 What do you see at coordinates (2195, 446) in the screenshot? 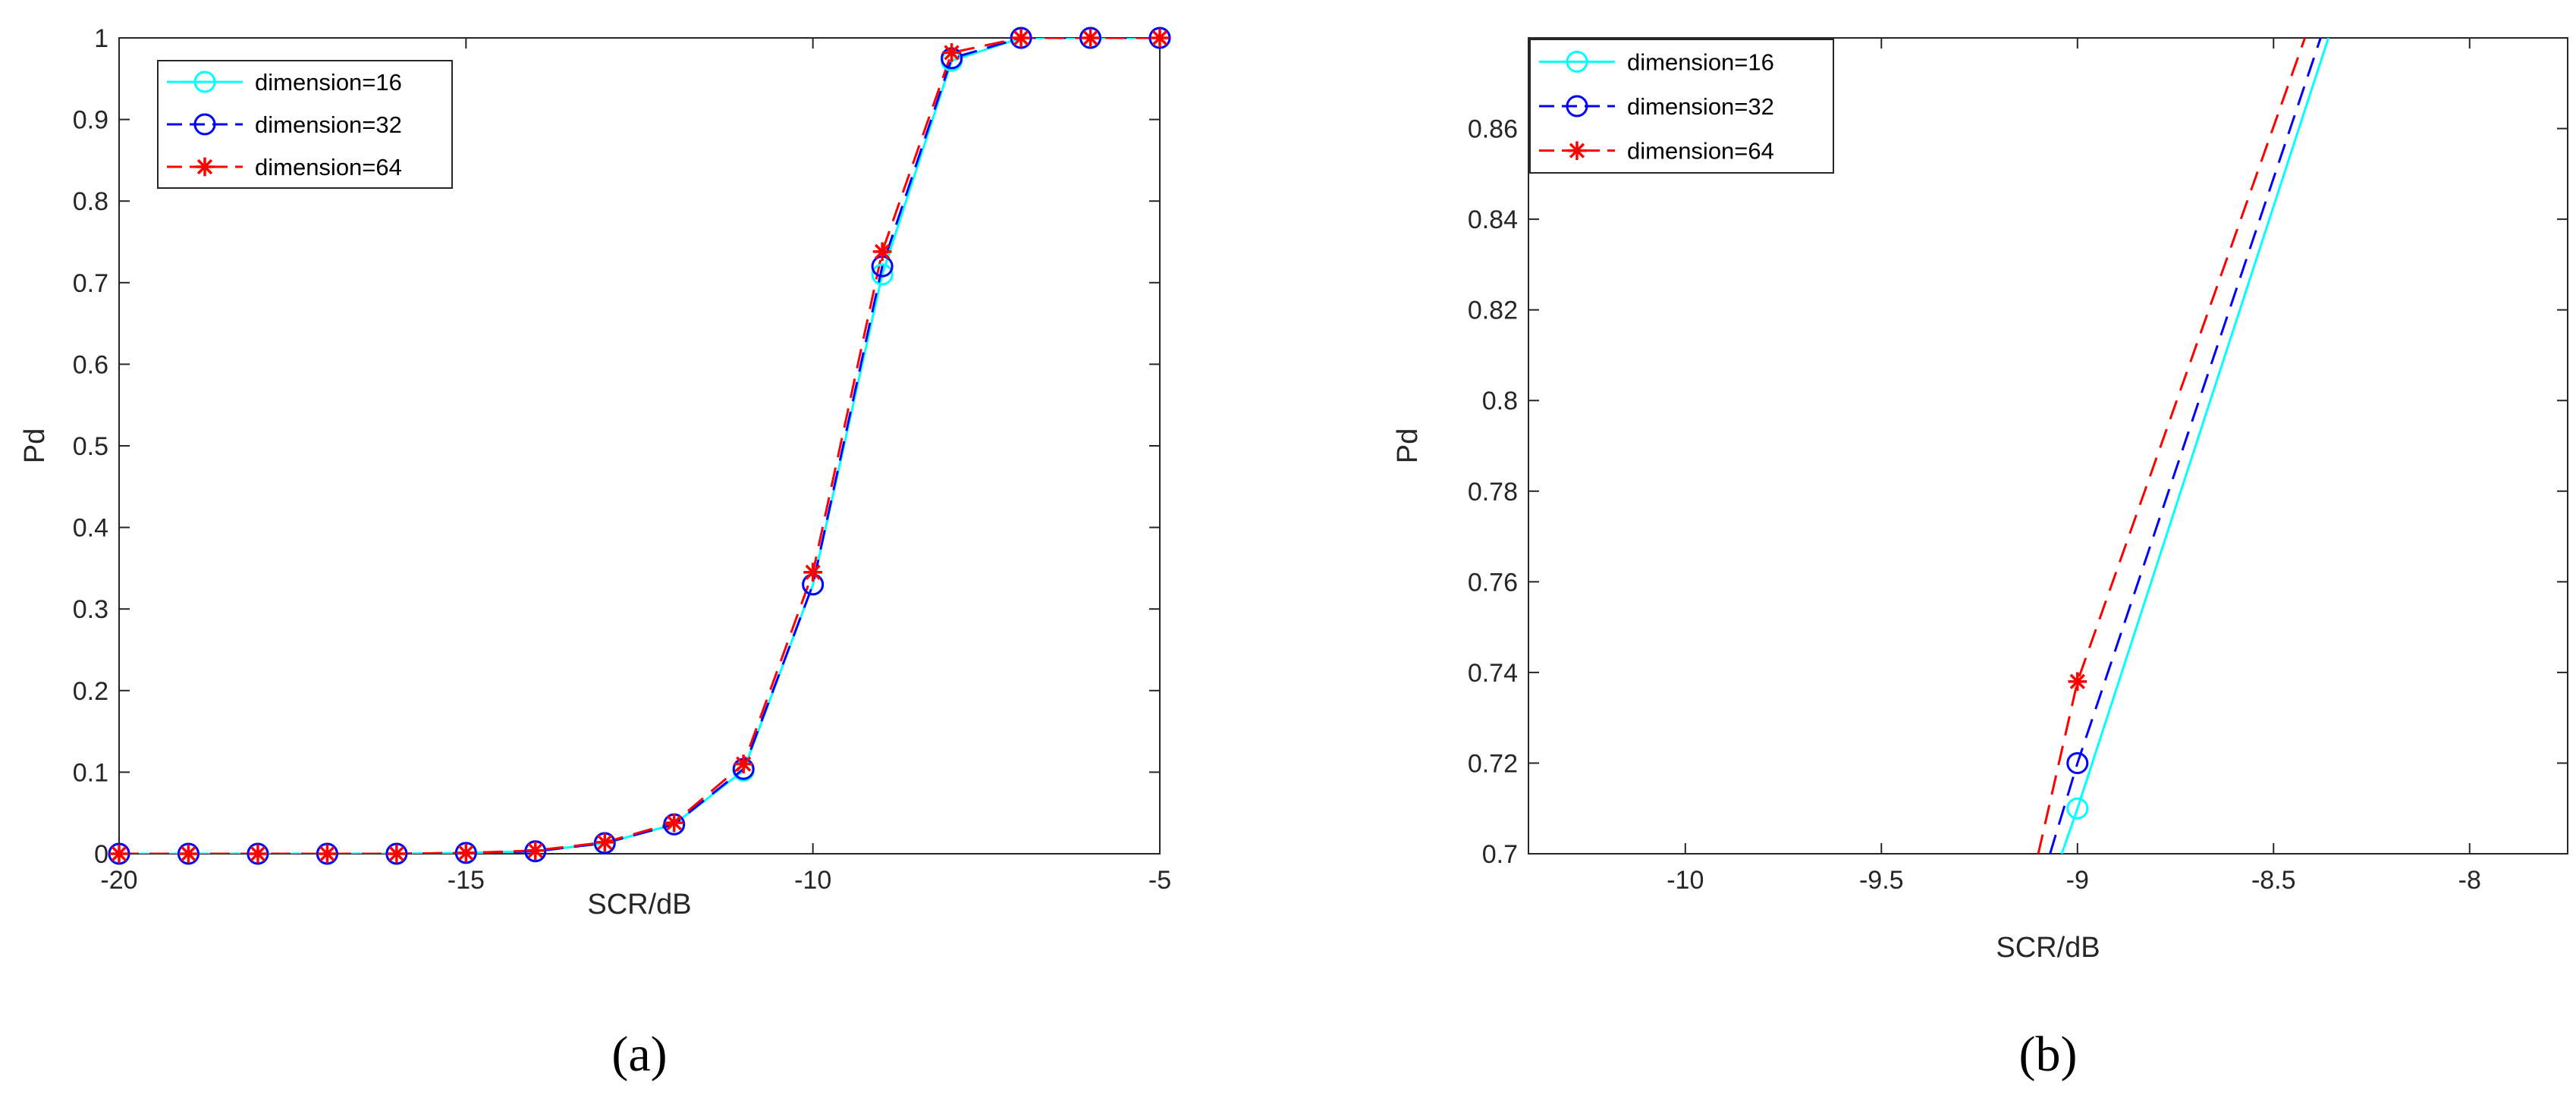
I see `series-line-dimension=16` at bounding box center [2195, 446].